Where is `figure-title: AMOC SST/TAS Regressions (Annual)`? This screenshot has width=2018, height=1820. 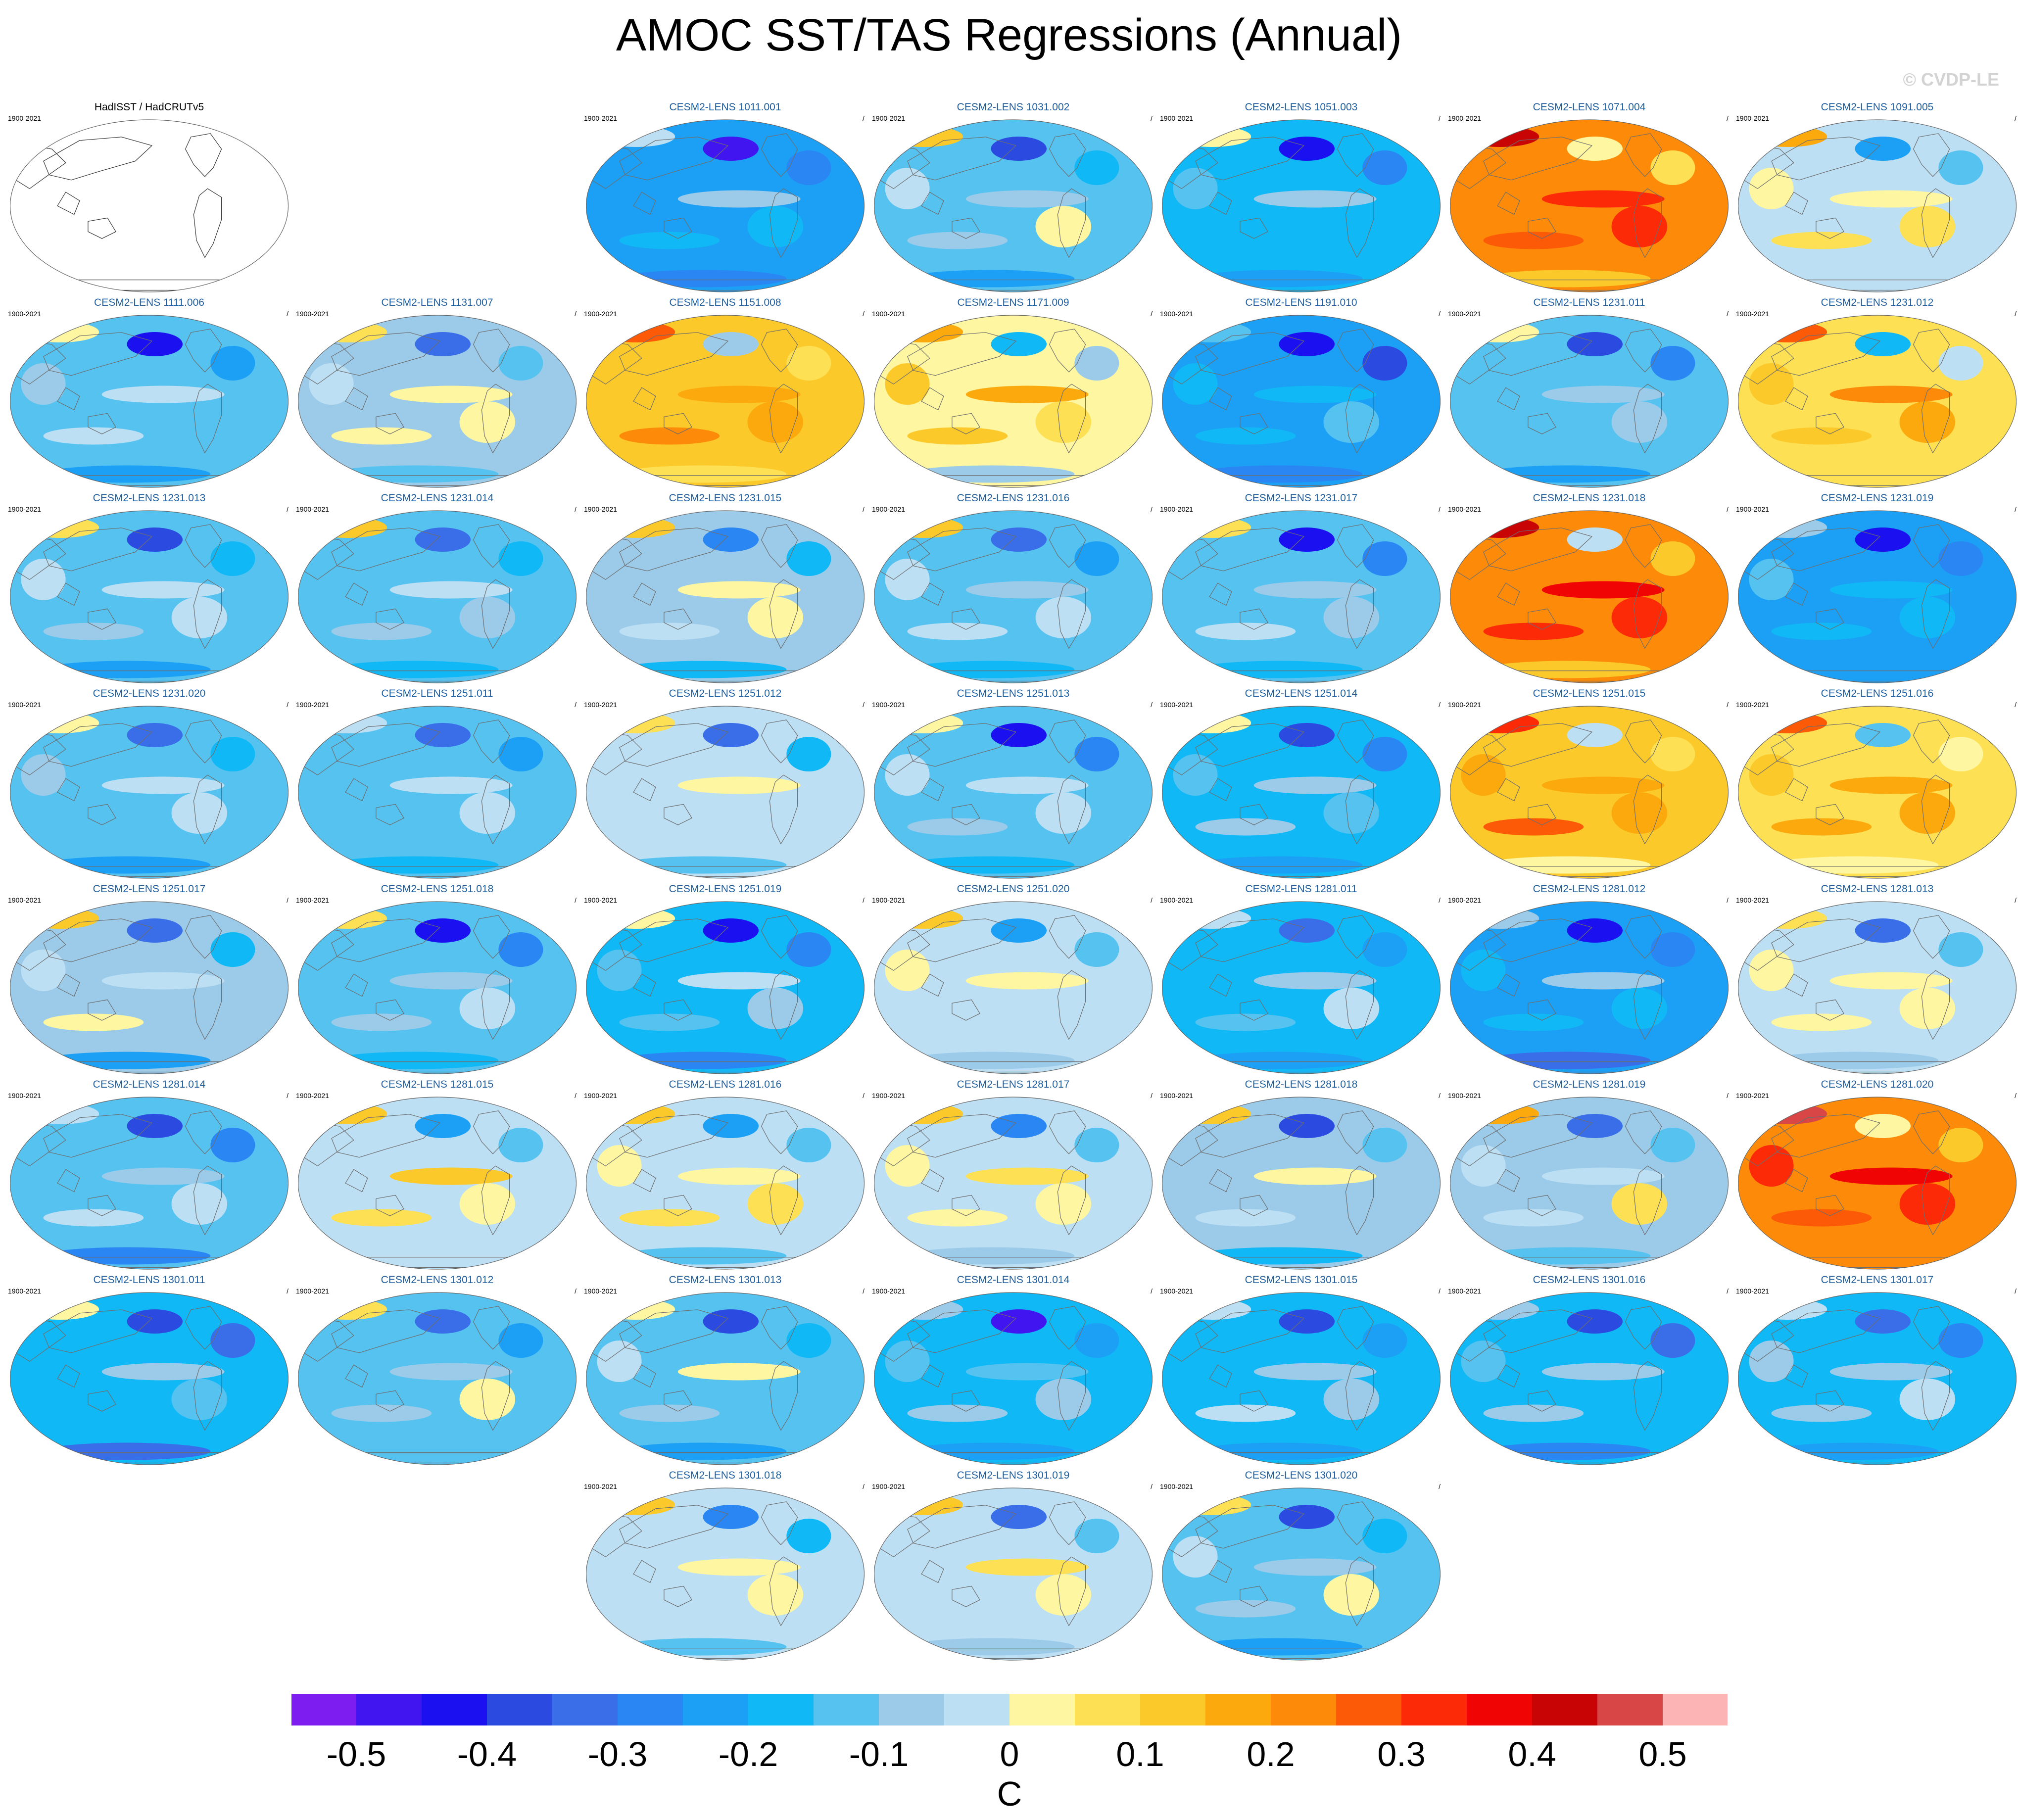 figure-title: AMOC SST/TAS Regressions (Annual) is located at coordinates (1009, 35).